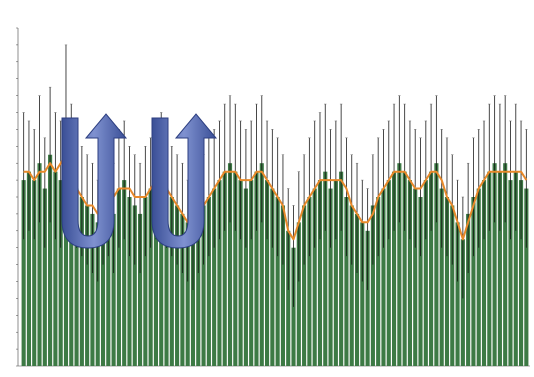  What do you see at coordinates (139, 181) in the screenshot?
I see `arrows-group` at bounding box center [139, 181].